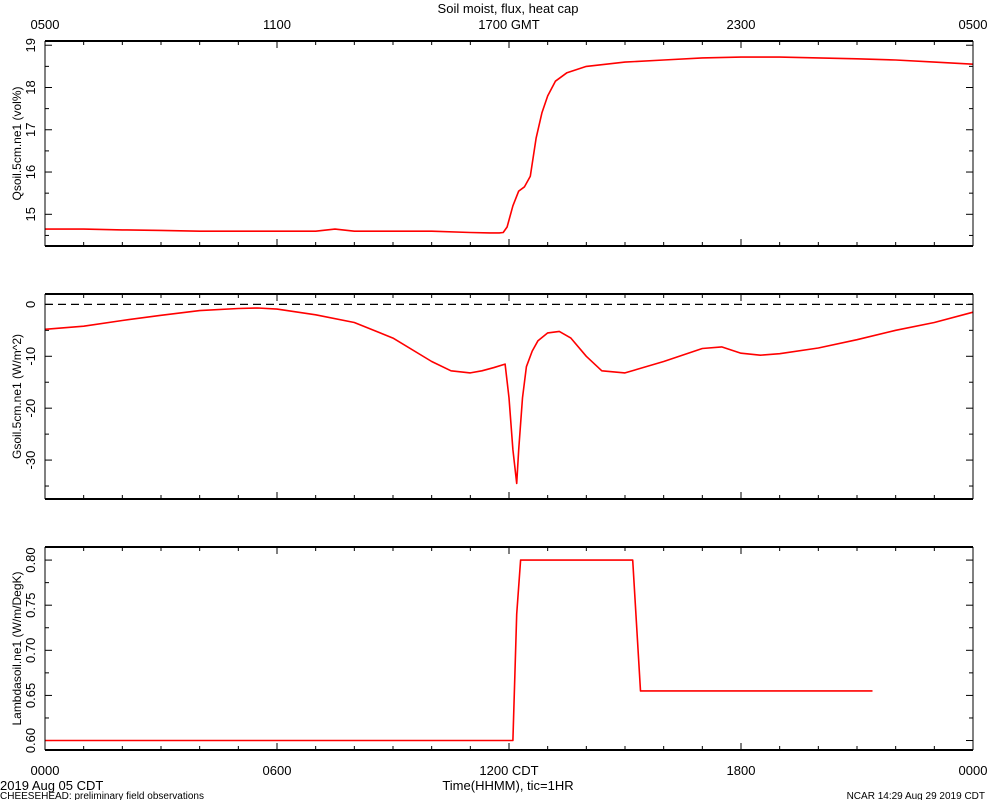 The image size is (1000, 800). What do you see at coordinates (30, 605) in the screenshot?
I see `y-tick-label: 0.75` at bounding box center [30, 605].